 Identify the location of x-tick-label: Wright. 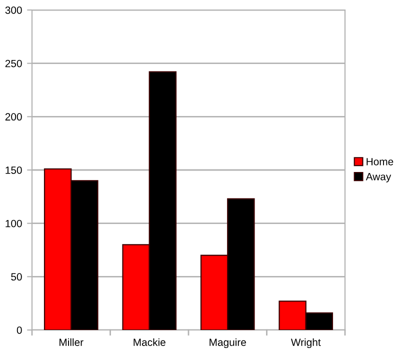
(305, 343).